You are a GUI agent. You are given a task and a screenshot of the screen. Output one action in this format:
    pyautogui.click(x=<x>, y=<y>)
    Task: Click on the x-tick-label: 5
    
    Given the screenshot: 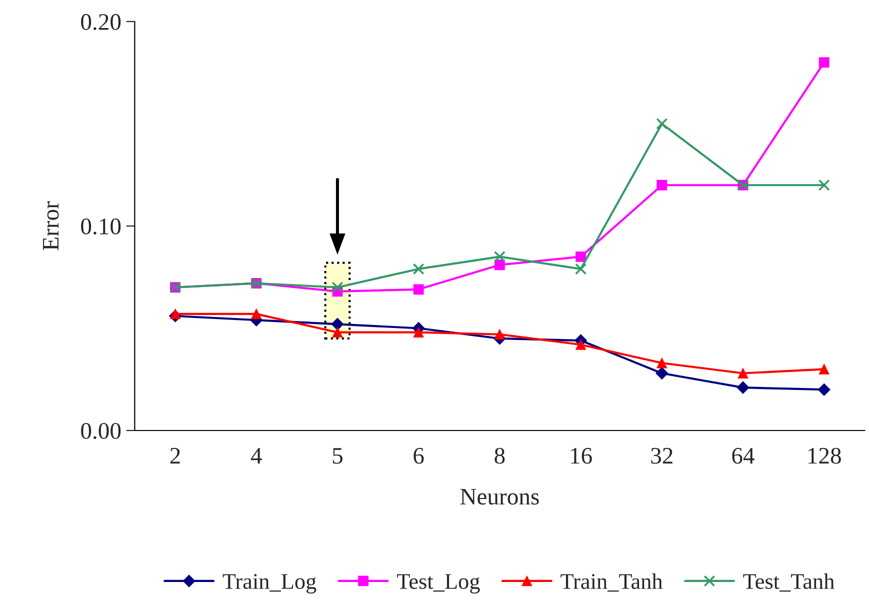 What is the action you would take?
    pyautogui.click(x=337, y=456)
    